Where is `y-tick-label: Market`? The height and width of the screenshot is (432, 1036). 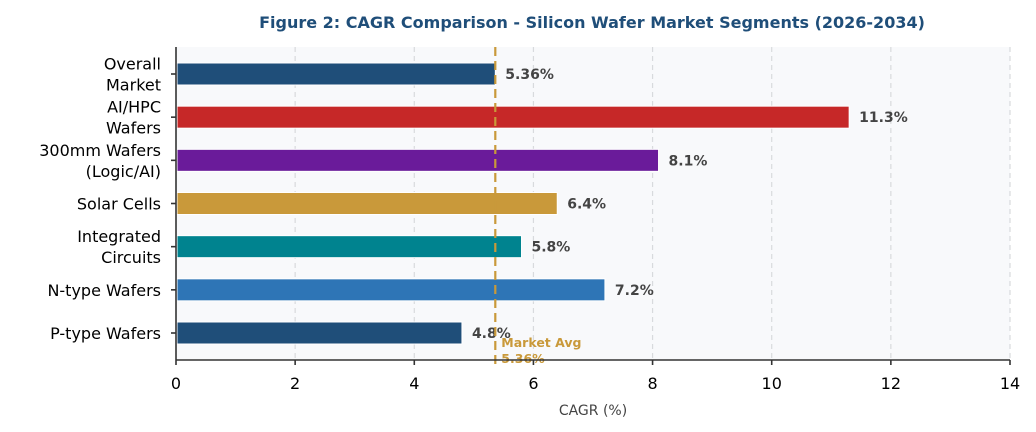 y-tick-label: Market is located at coordinates (133, 85).